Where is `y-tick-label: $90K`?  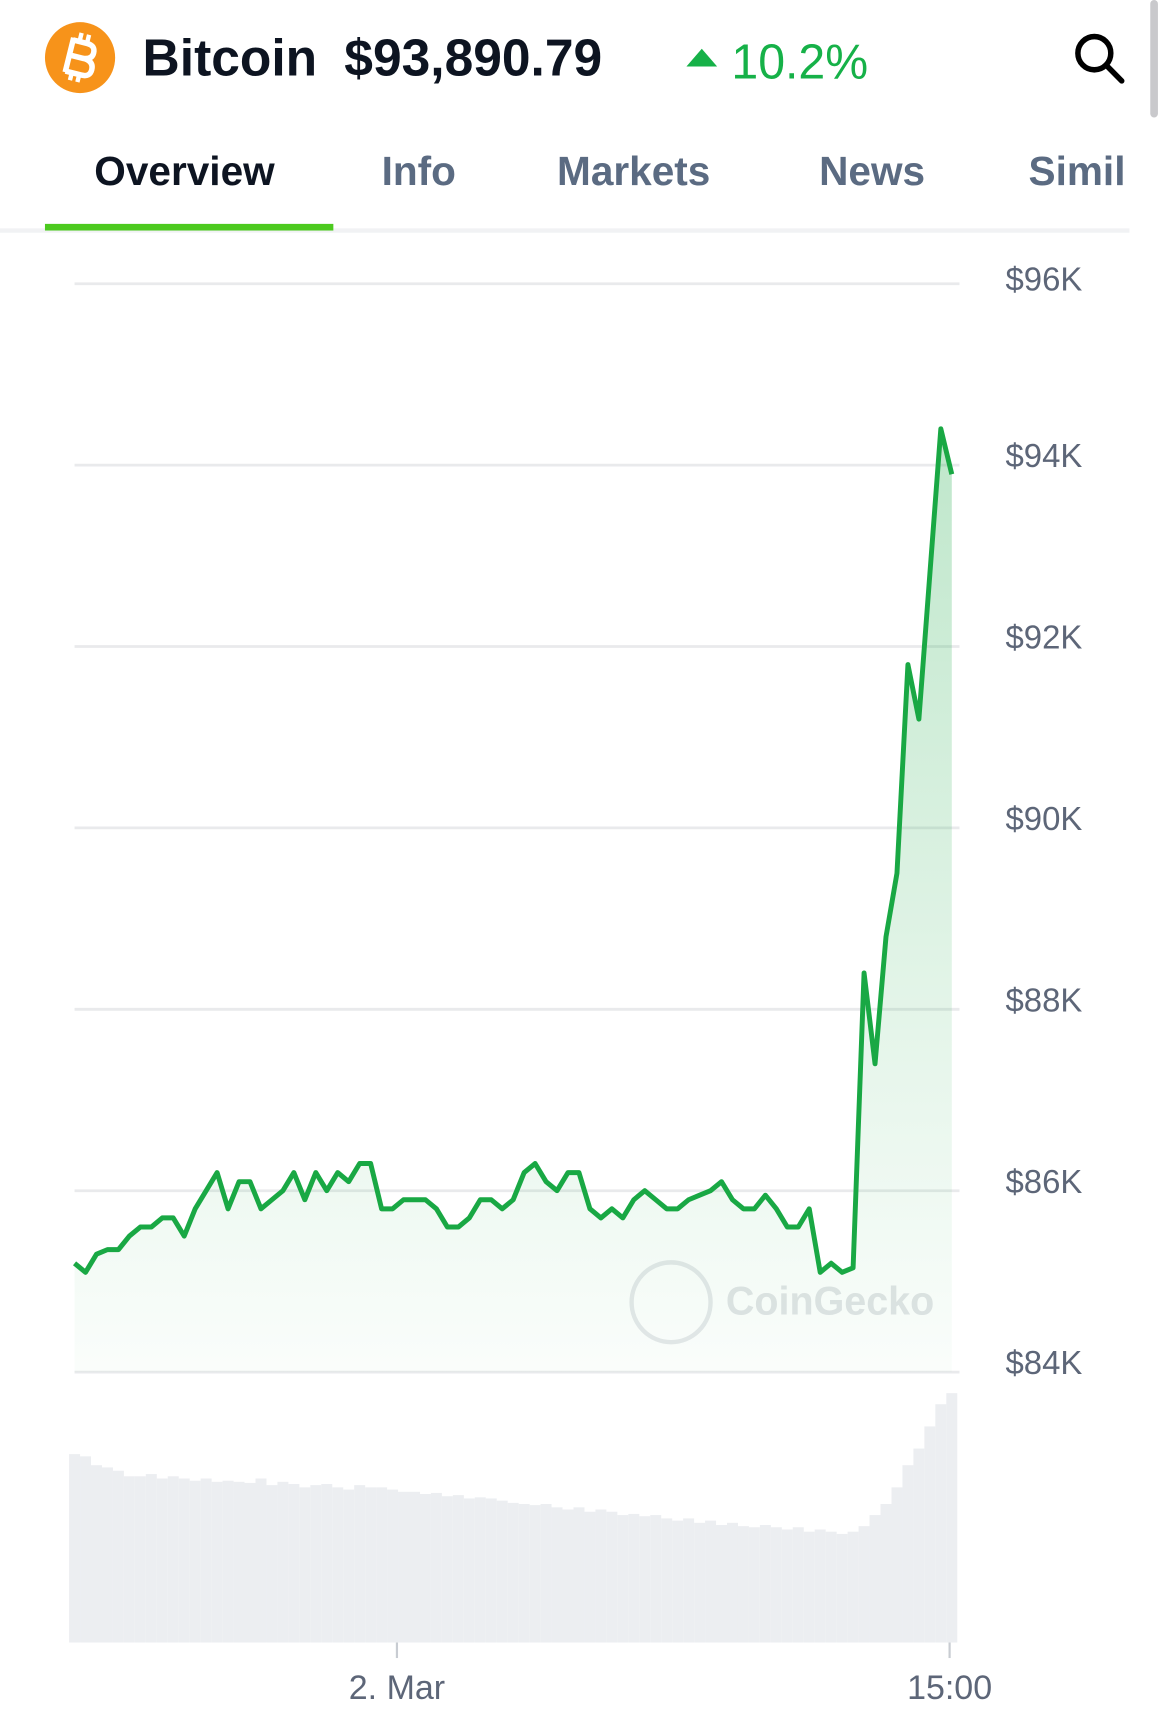 y-tick-label: $90K is located at coordinates (1044, 819).